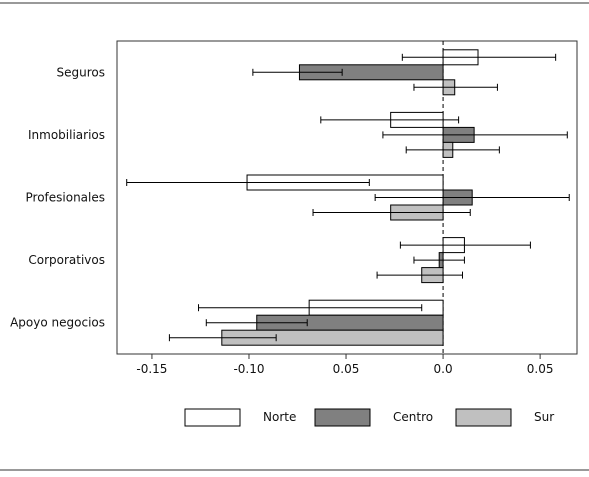  Describe the element at coordinates (66, 260) in the screenshot. I see `category-label-corporativos: Corporativos` at that location.